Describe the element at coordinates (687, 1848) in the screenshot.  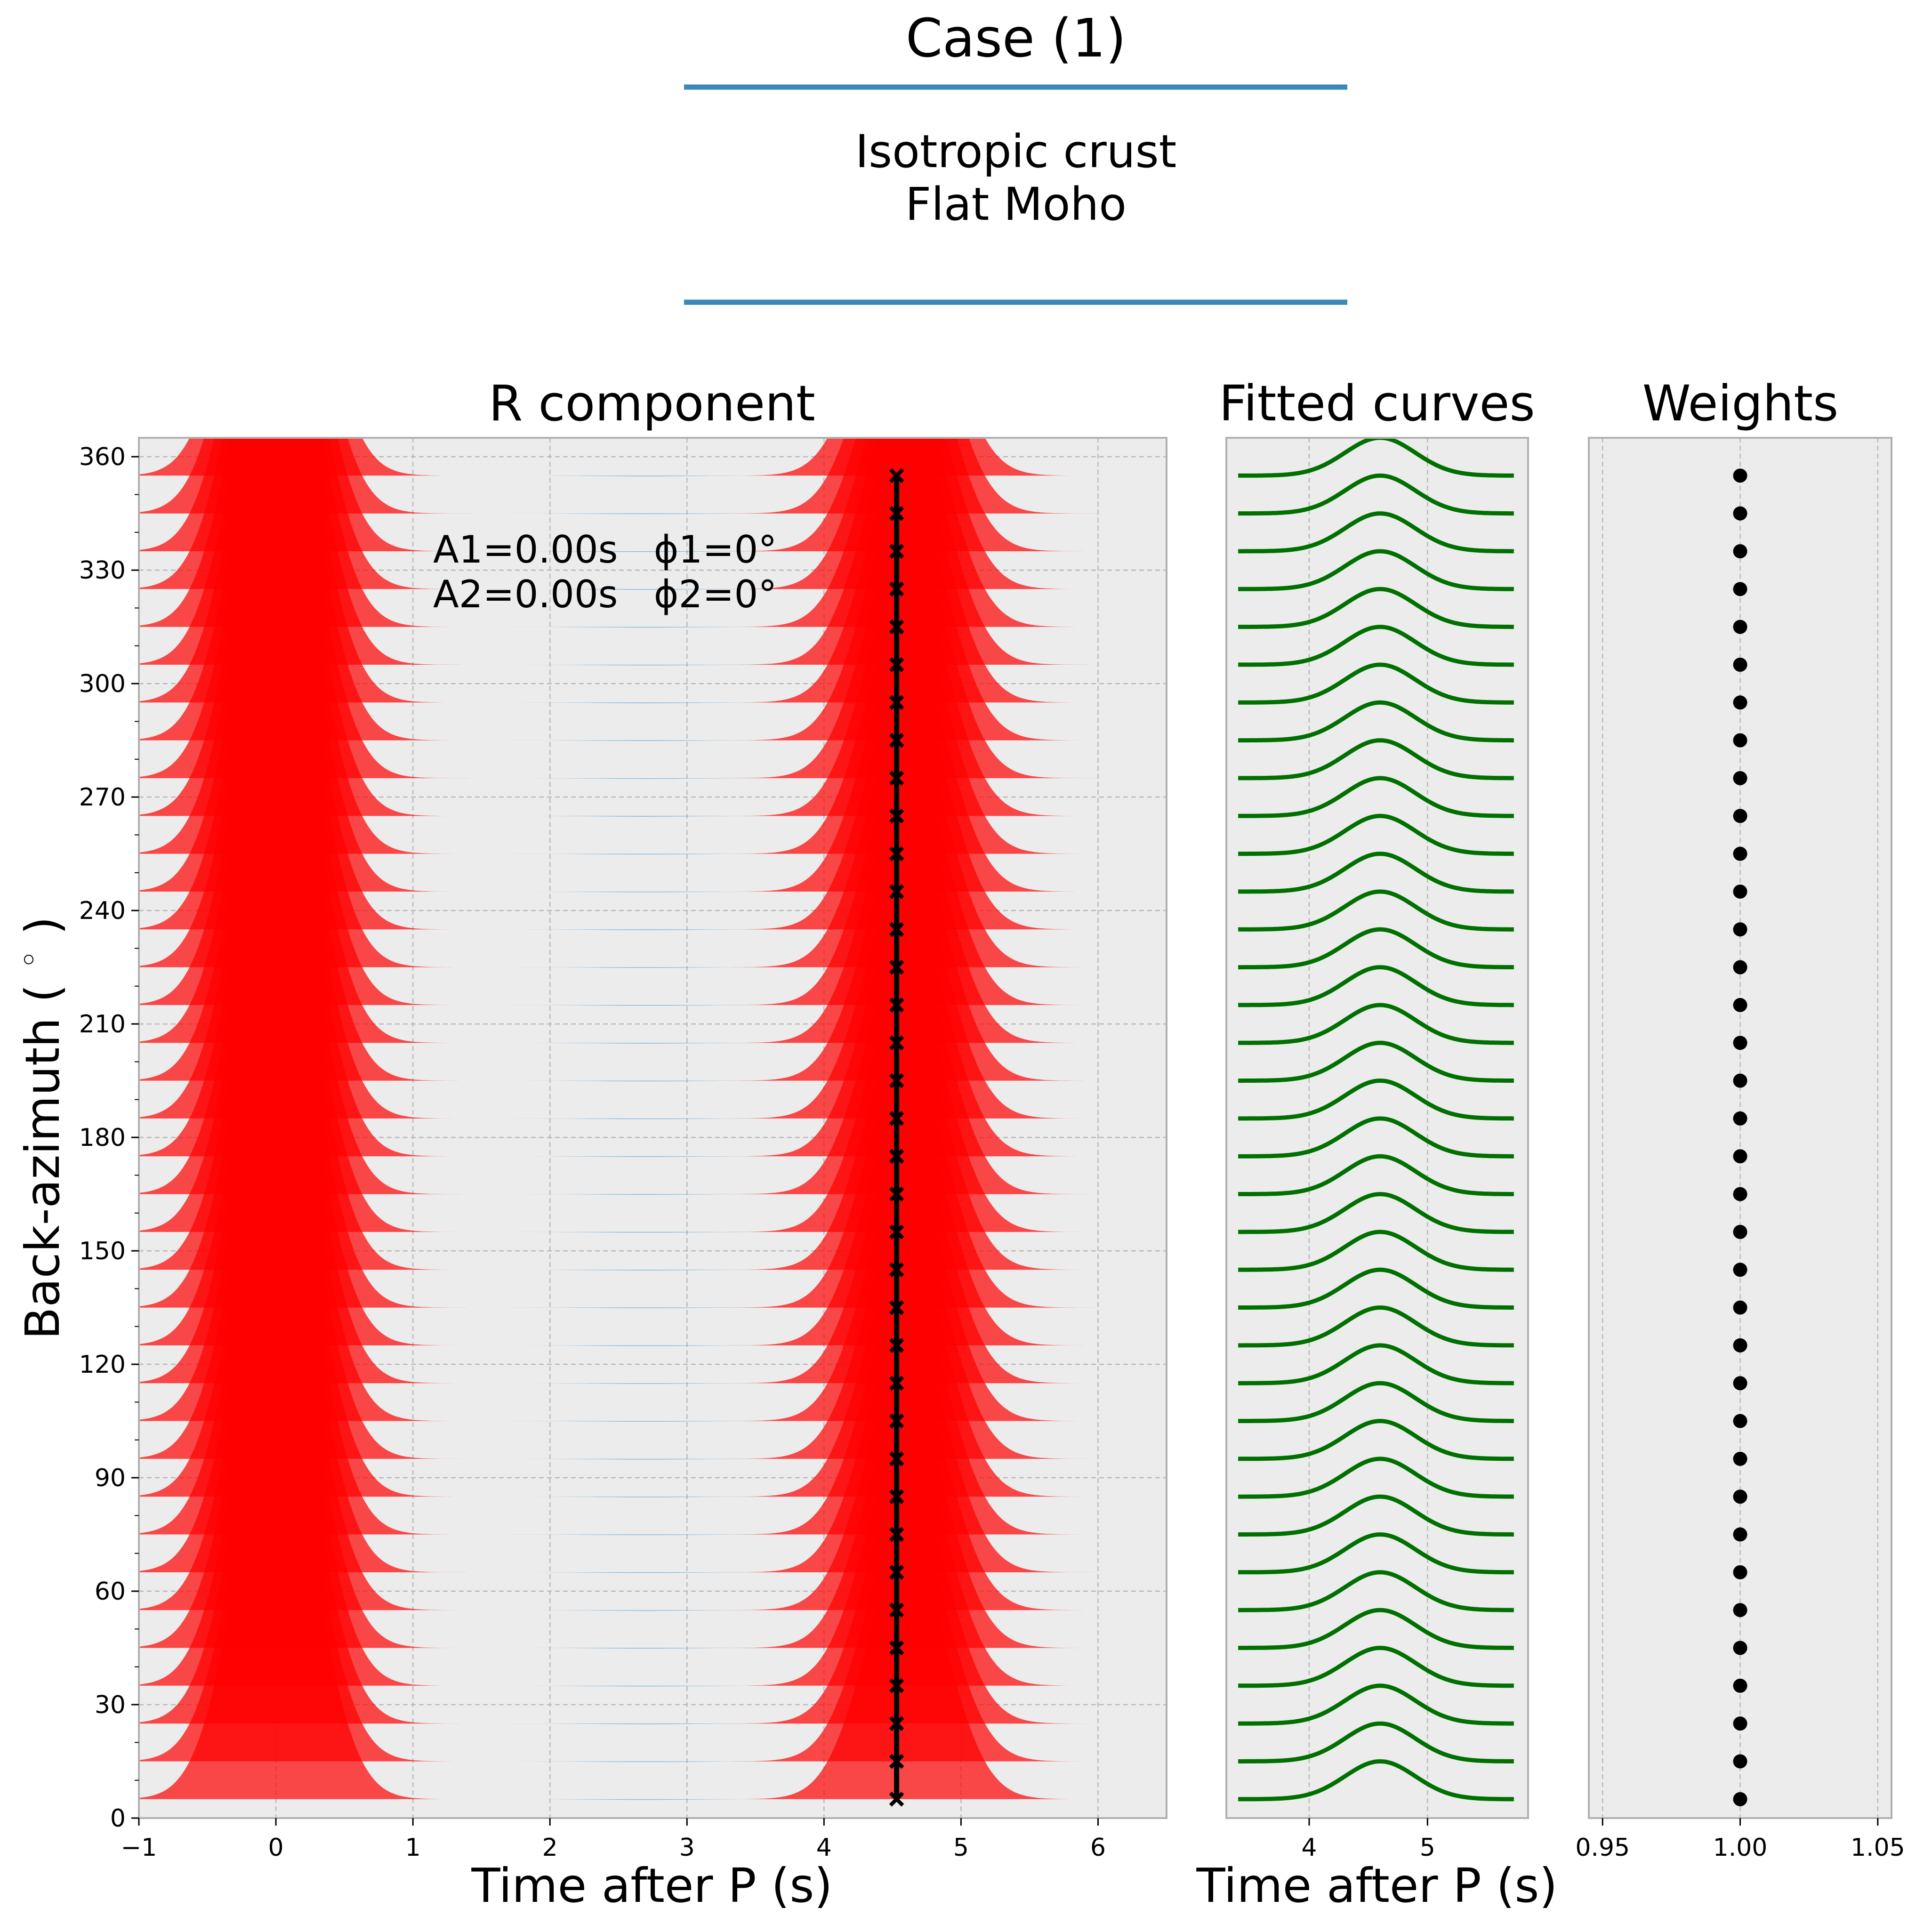
I see `r-xtick-label: 3` at that location.